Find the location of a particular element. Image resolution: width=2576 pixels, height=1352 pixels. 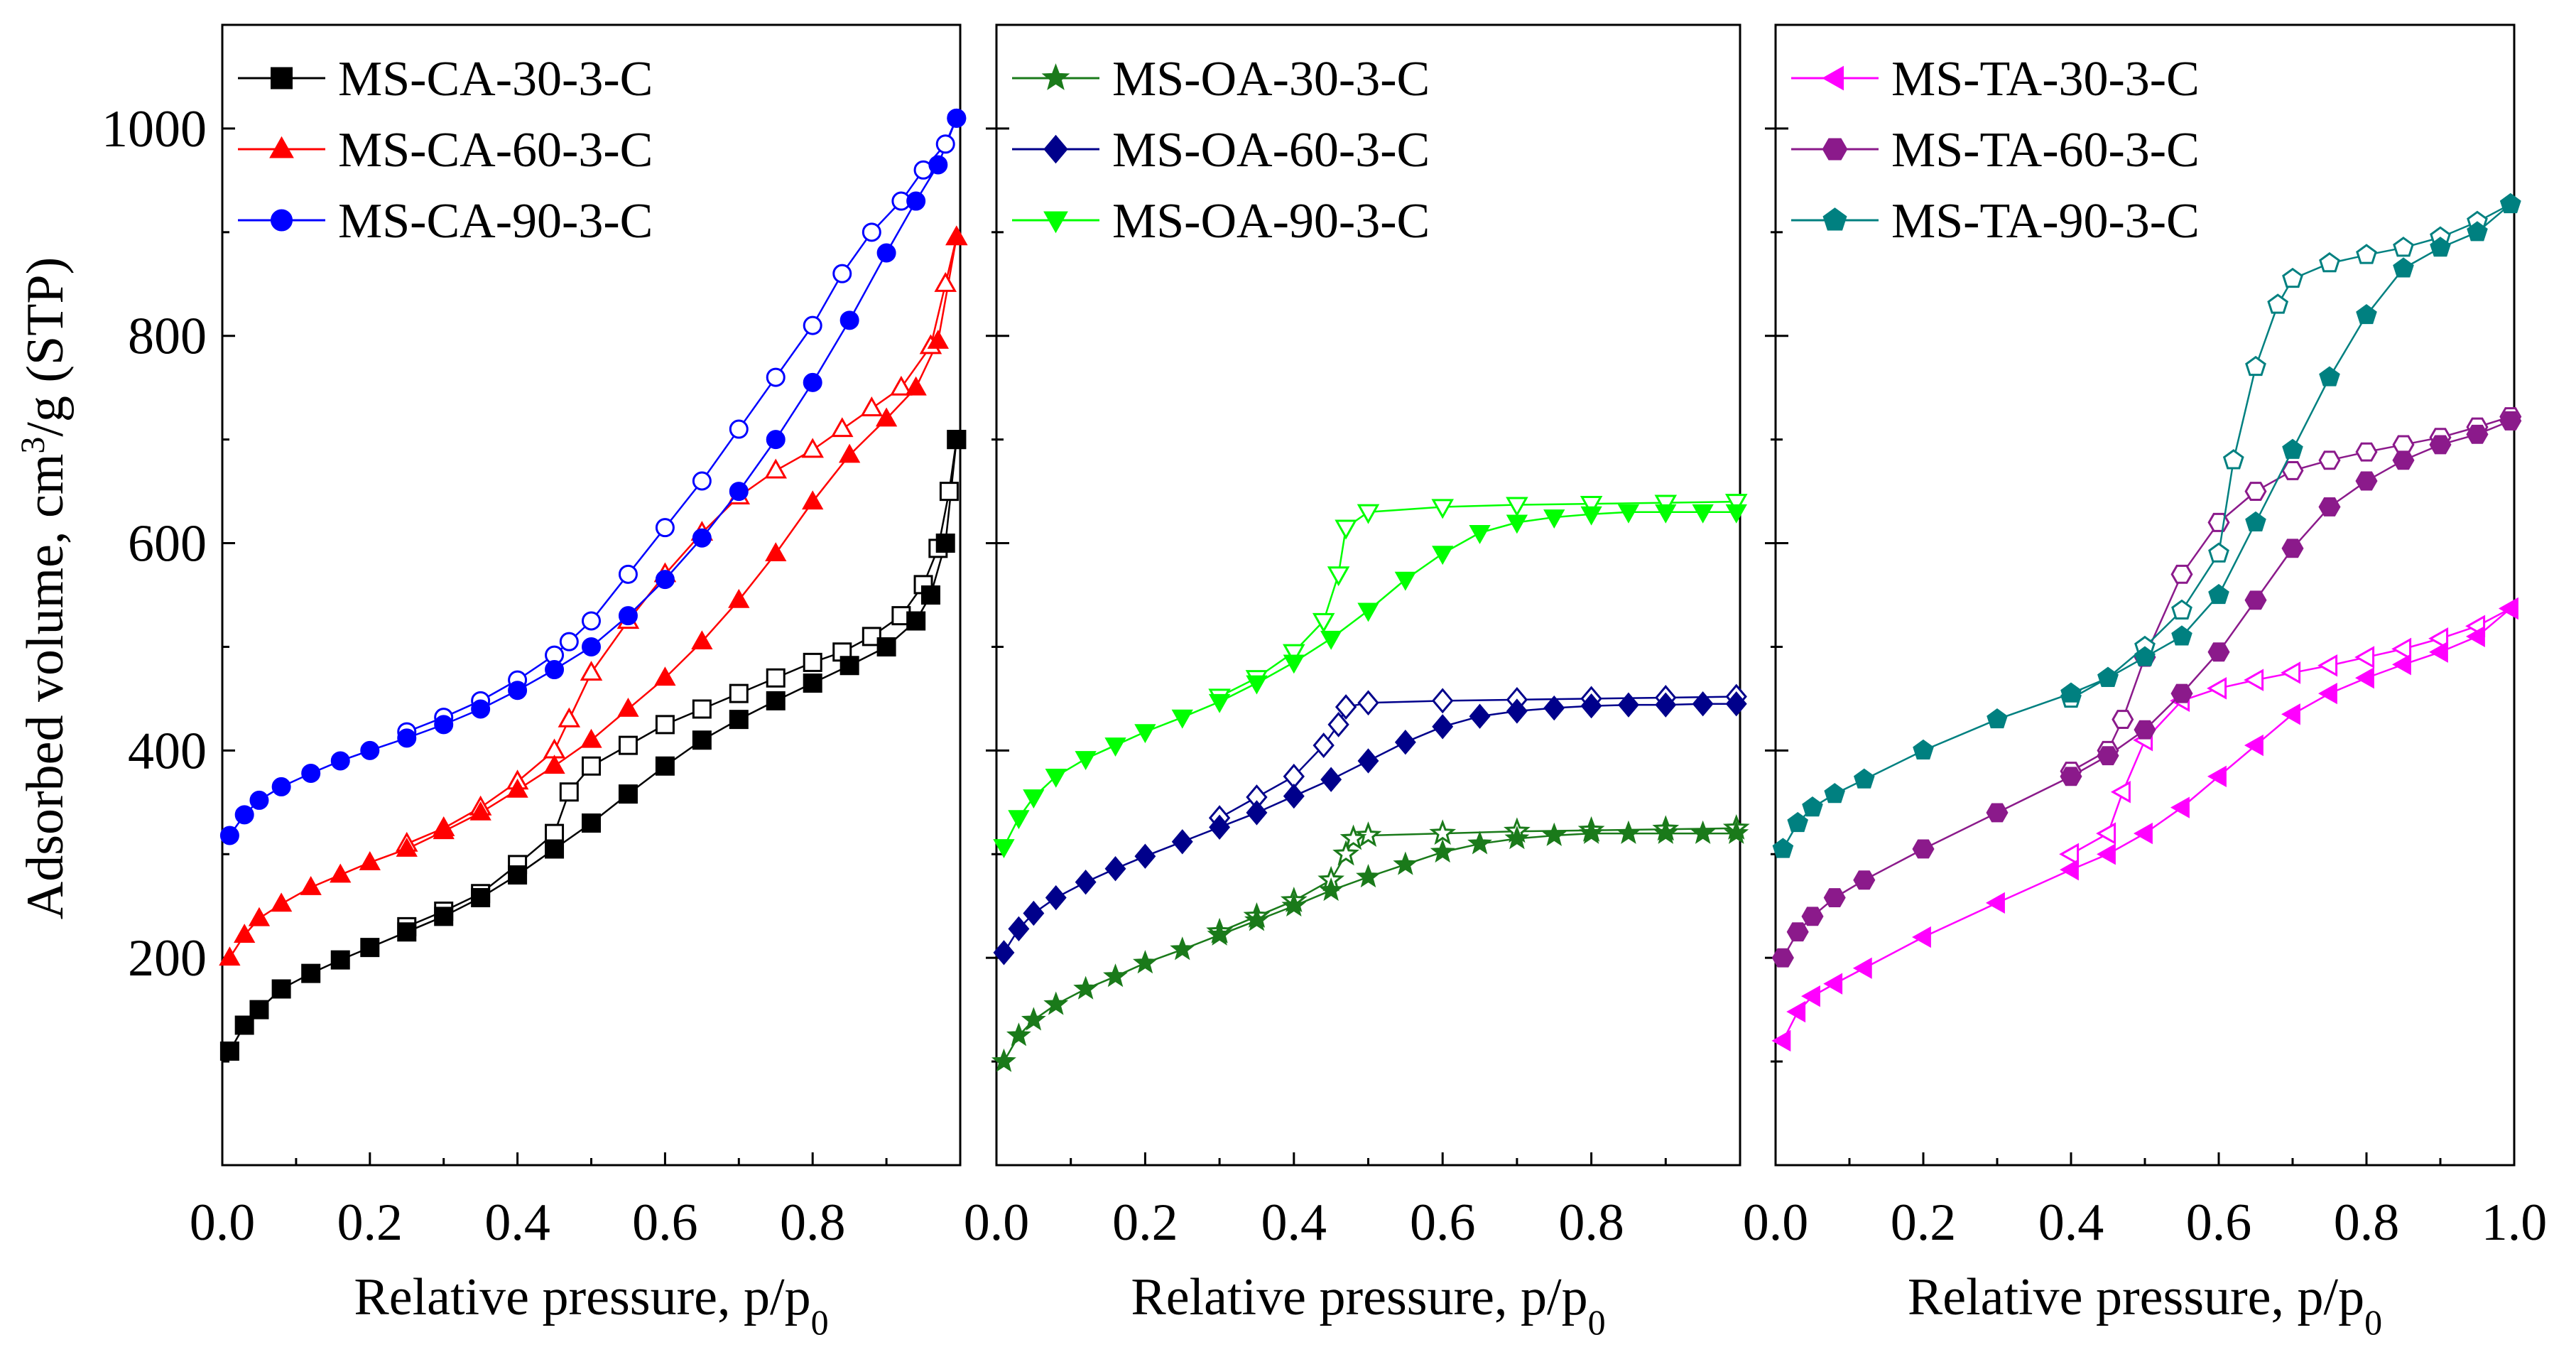

adsorption-line is located at coordinates (1370, 679).